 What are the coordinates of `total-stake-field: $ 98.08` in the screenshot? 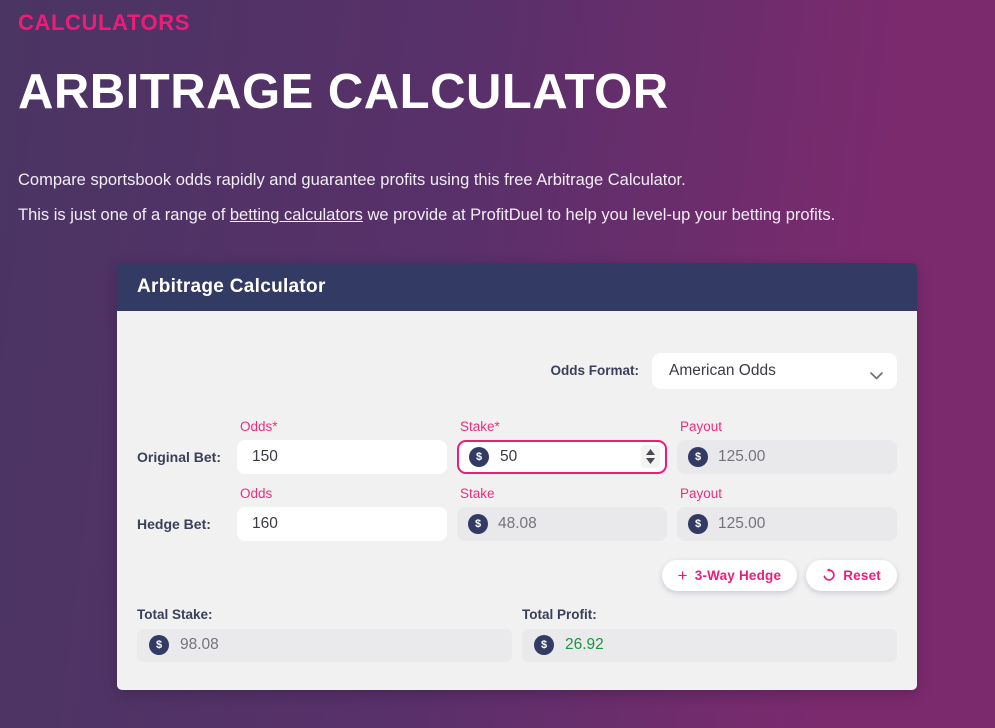 It's located at (324, 645).